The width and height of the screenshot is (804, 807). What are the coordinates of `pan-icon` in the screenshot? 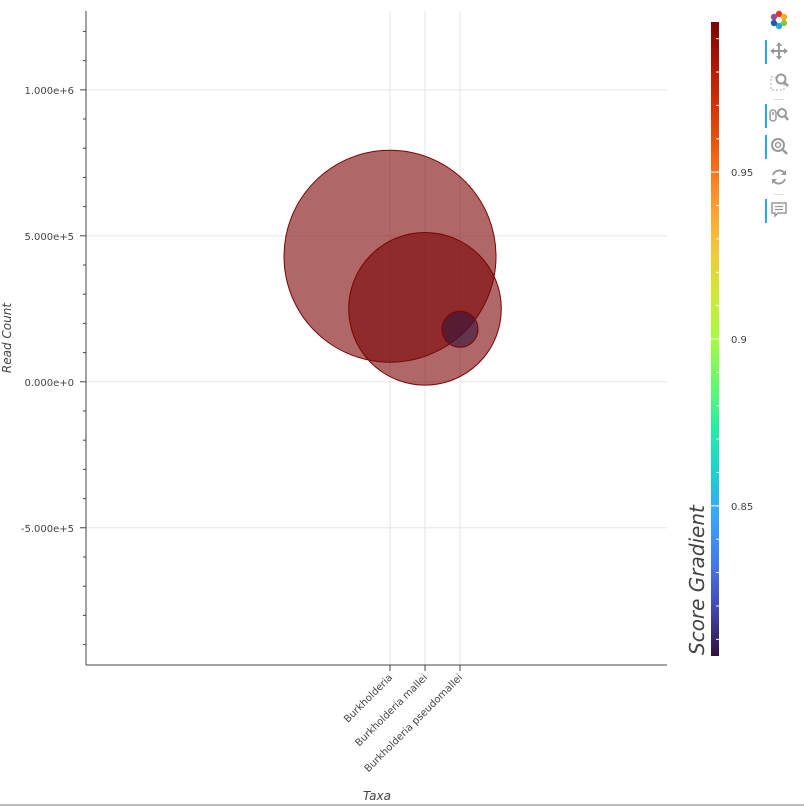 It's located at (779, 51).